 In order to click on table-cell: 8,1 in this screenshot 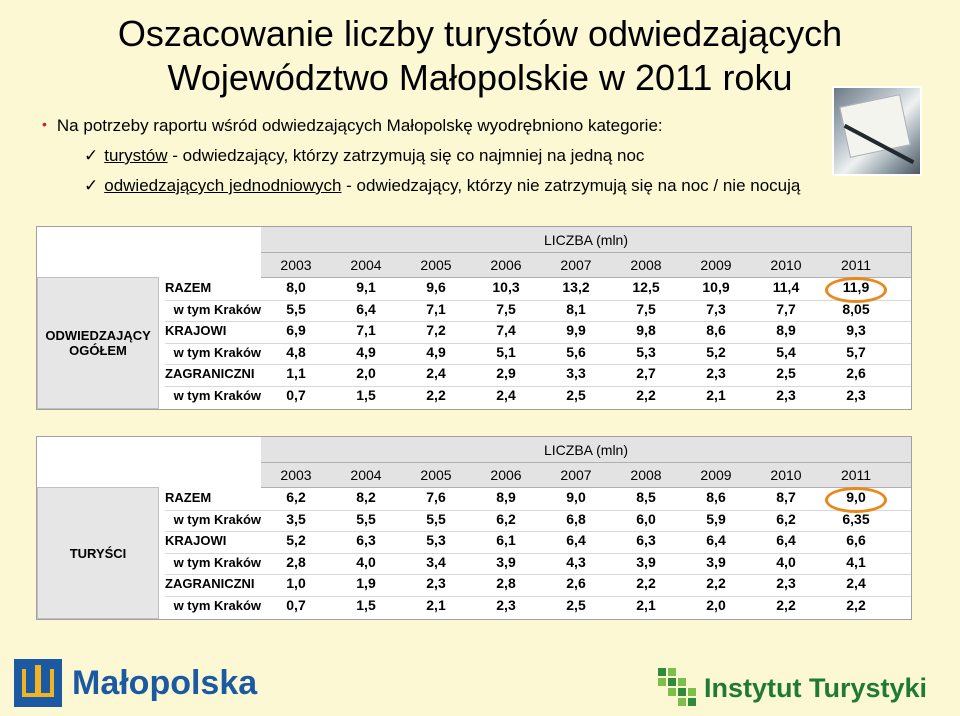, I will do `click(576, 308)`.